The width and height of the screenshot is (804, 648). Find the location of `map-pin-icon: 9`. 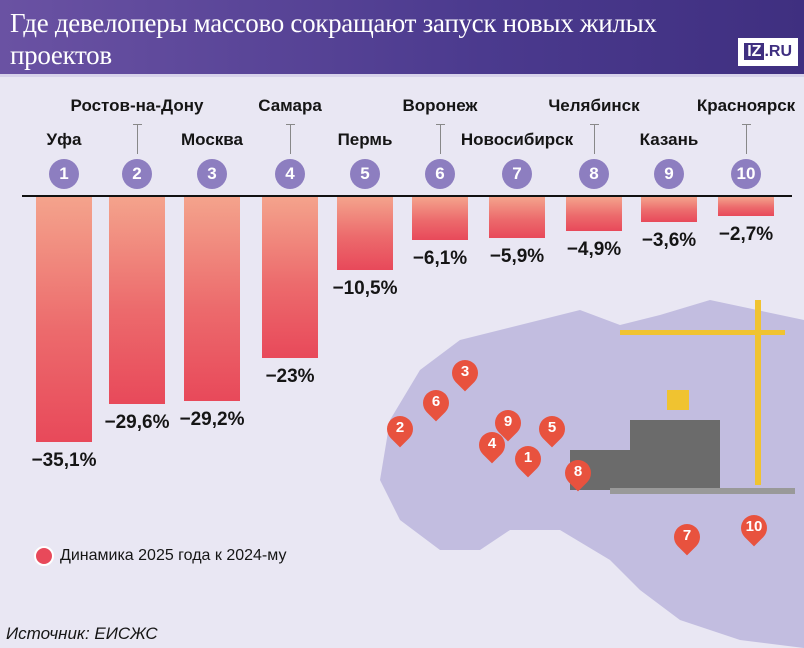

map-pin-icon: 9 is located at coordinates (508, 424).